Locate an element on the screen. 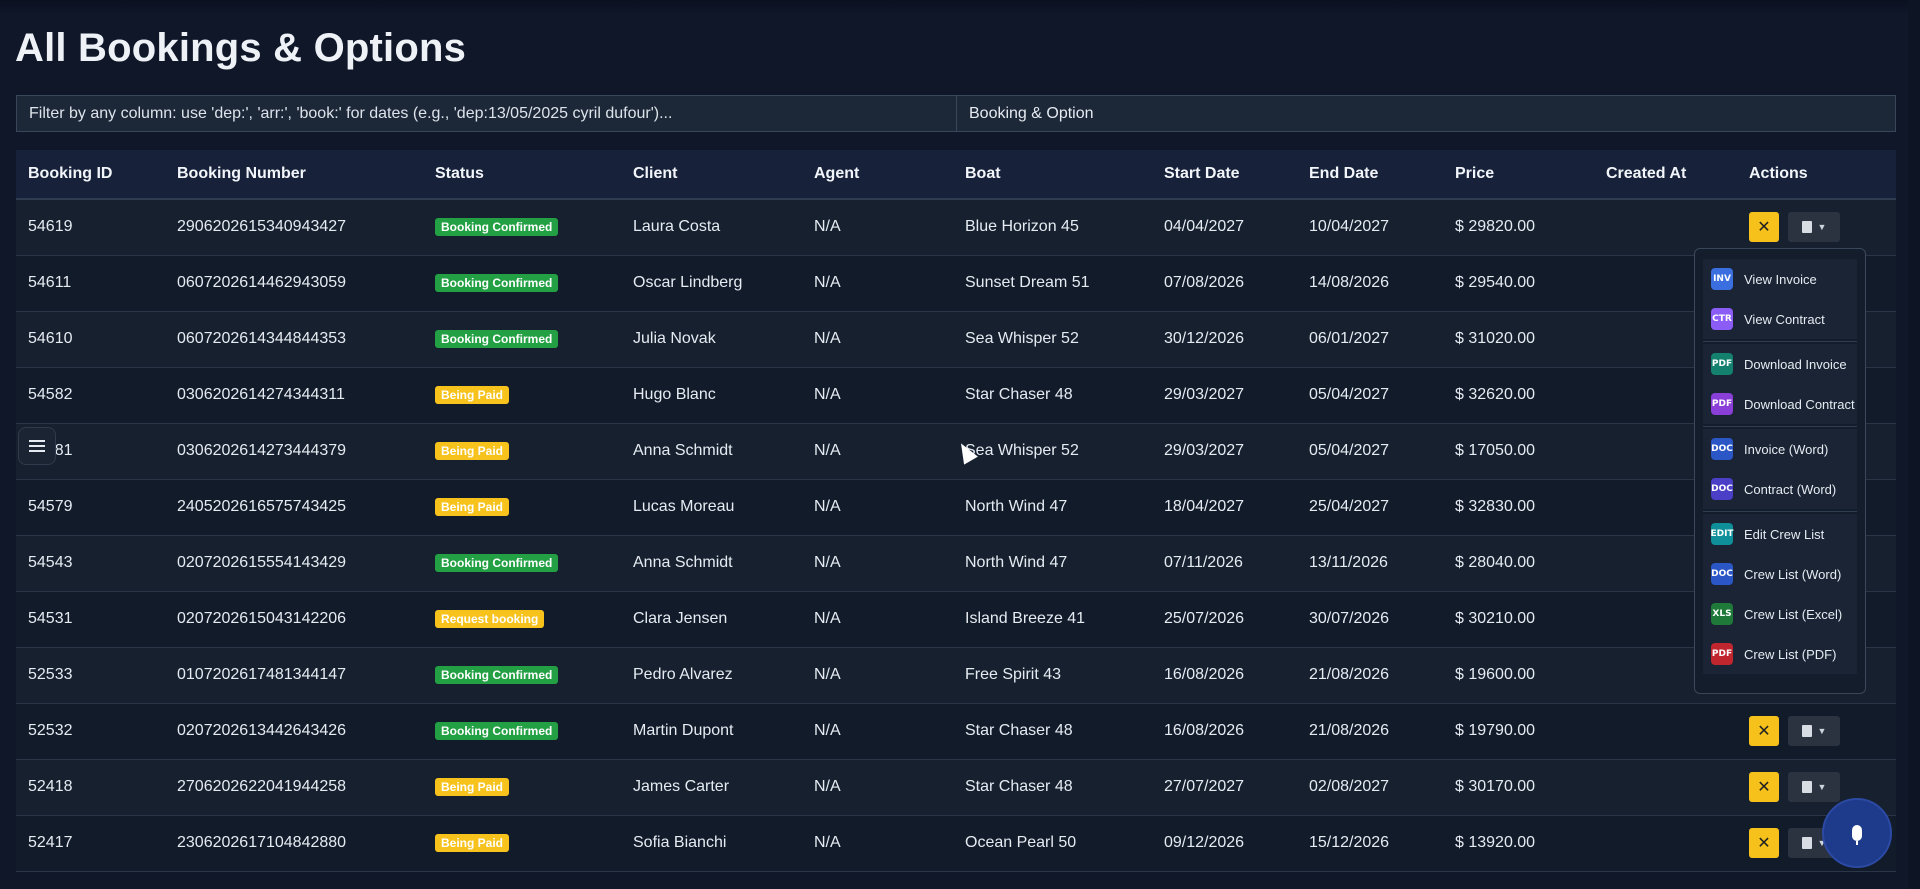  column-header: Client is located at coordinates (711, 175).